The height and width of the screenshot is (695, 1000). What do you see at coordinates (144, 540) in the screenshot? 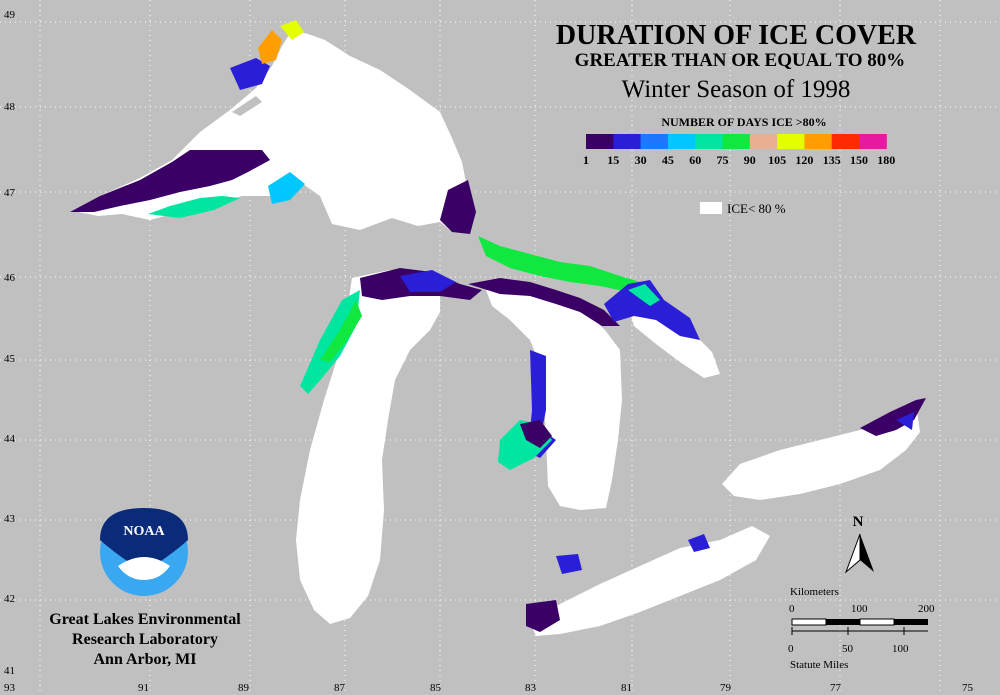
I see `noaa-logo-bird-icon` at bounding box center [144, 540].